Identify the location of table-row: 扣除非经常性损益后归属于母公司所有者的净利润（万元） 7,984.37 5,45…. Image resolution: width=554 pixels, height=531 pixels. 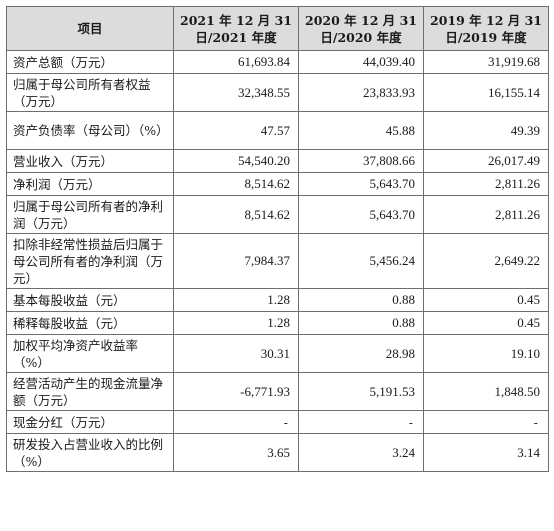
(277, 261).